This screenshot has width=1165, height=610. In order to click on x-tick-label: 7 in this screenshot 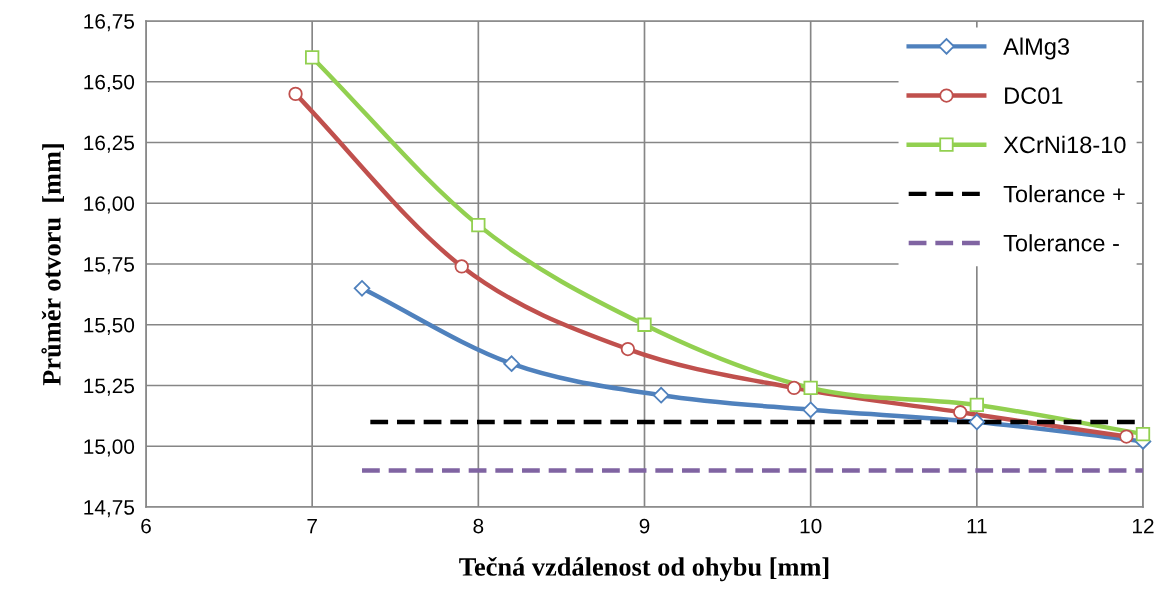, I will do `click(312, 526)`.